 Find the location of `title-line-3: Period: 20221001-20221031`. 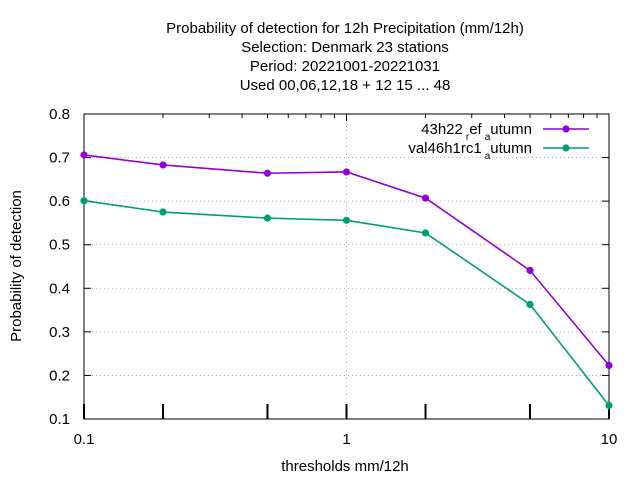

title-line-3: Period: 20221001-20221031 is located at coordinates (345, 66).